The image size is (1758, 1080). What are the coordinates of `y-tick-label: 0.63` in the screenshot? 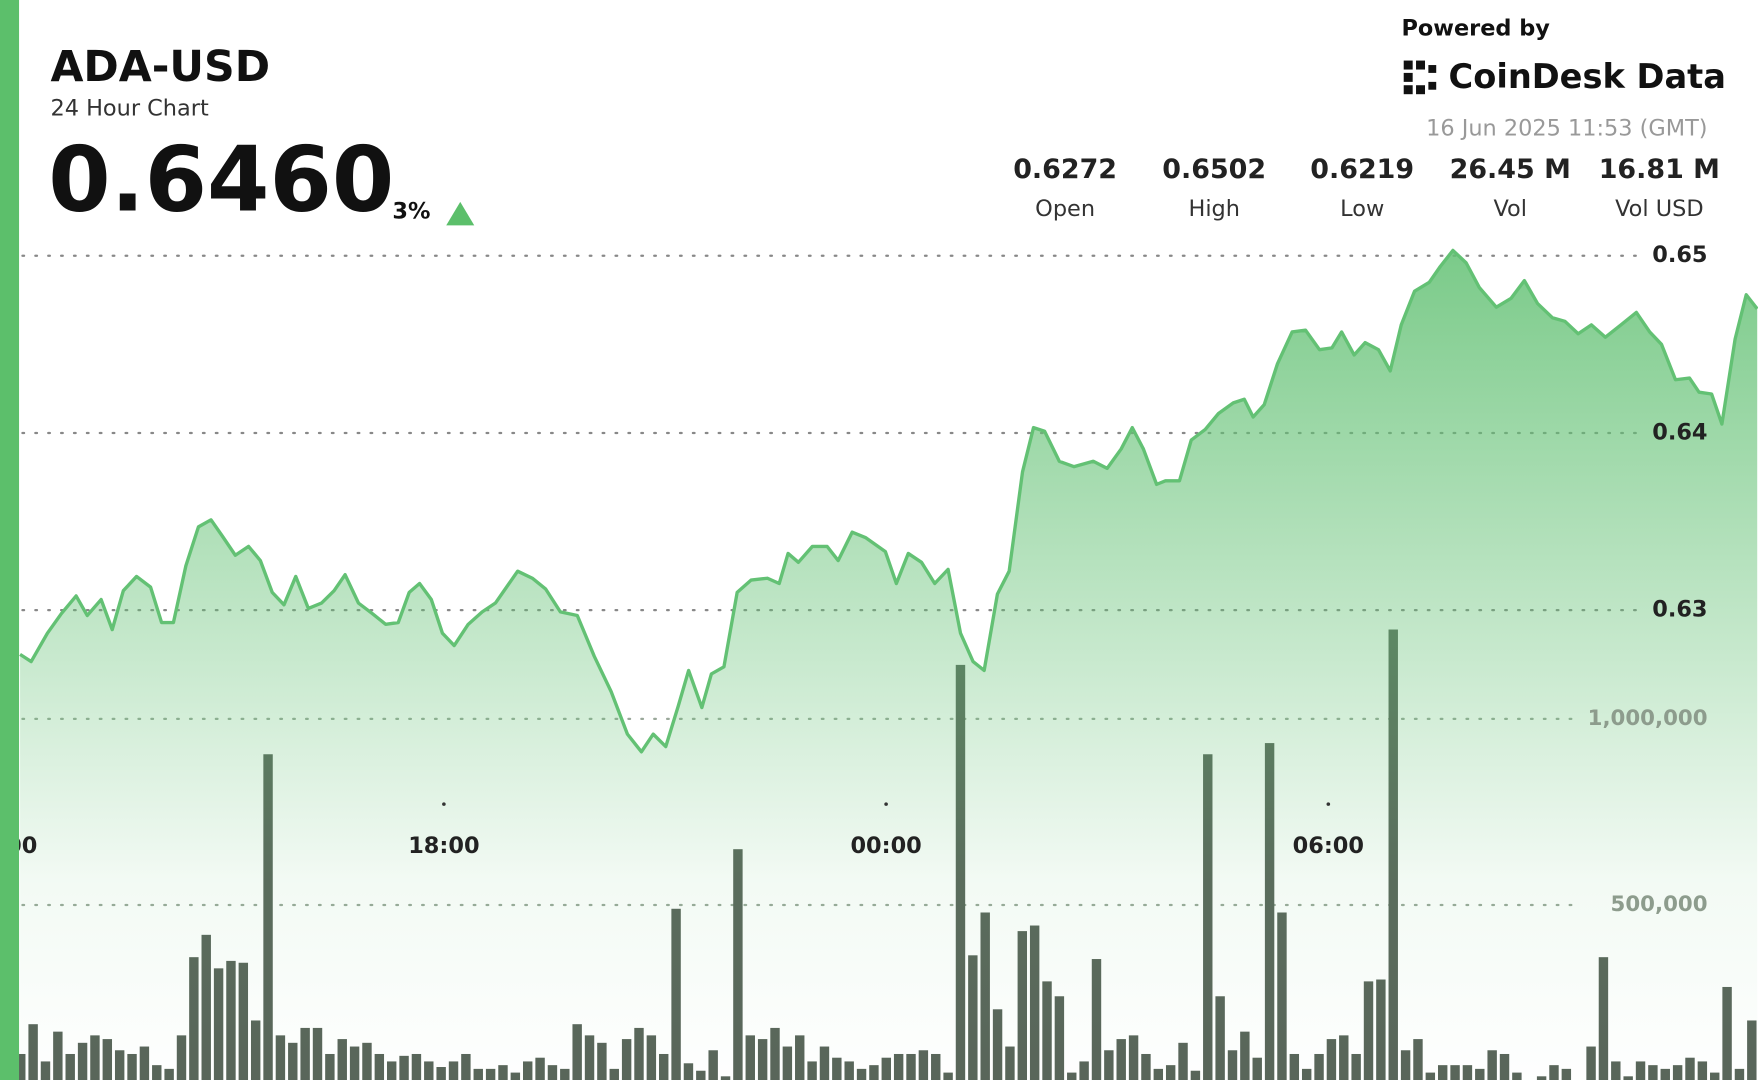 It's located at (1679, 610).